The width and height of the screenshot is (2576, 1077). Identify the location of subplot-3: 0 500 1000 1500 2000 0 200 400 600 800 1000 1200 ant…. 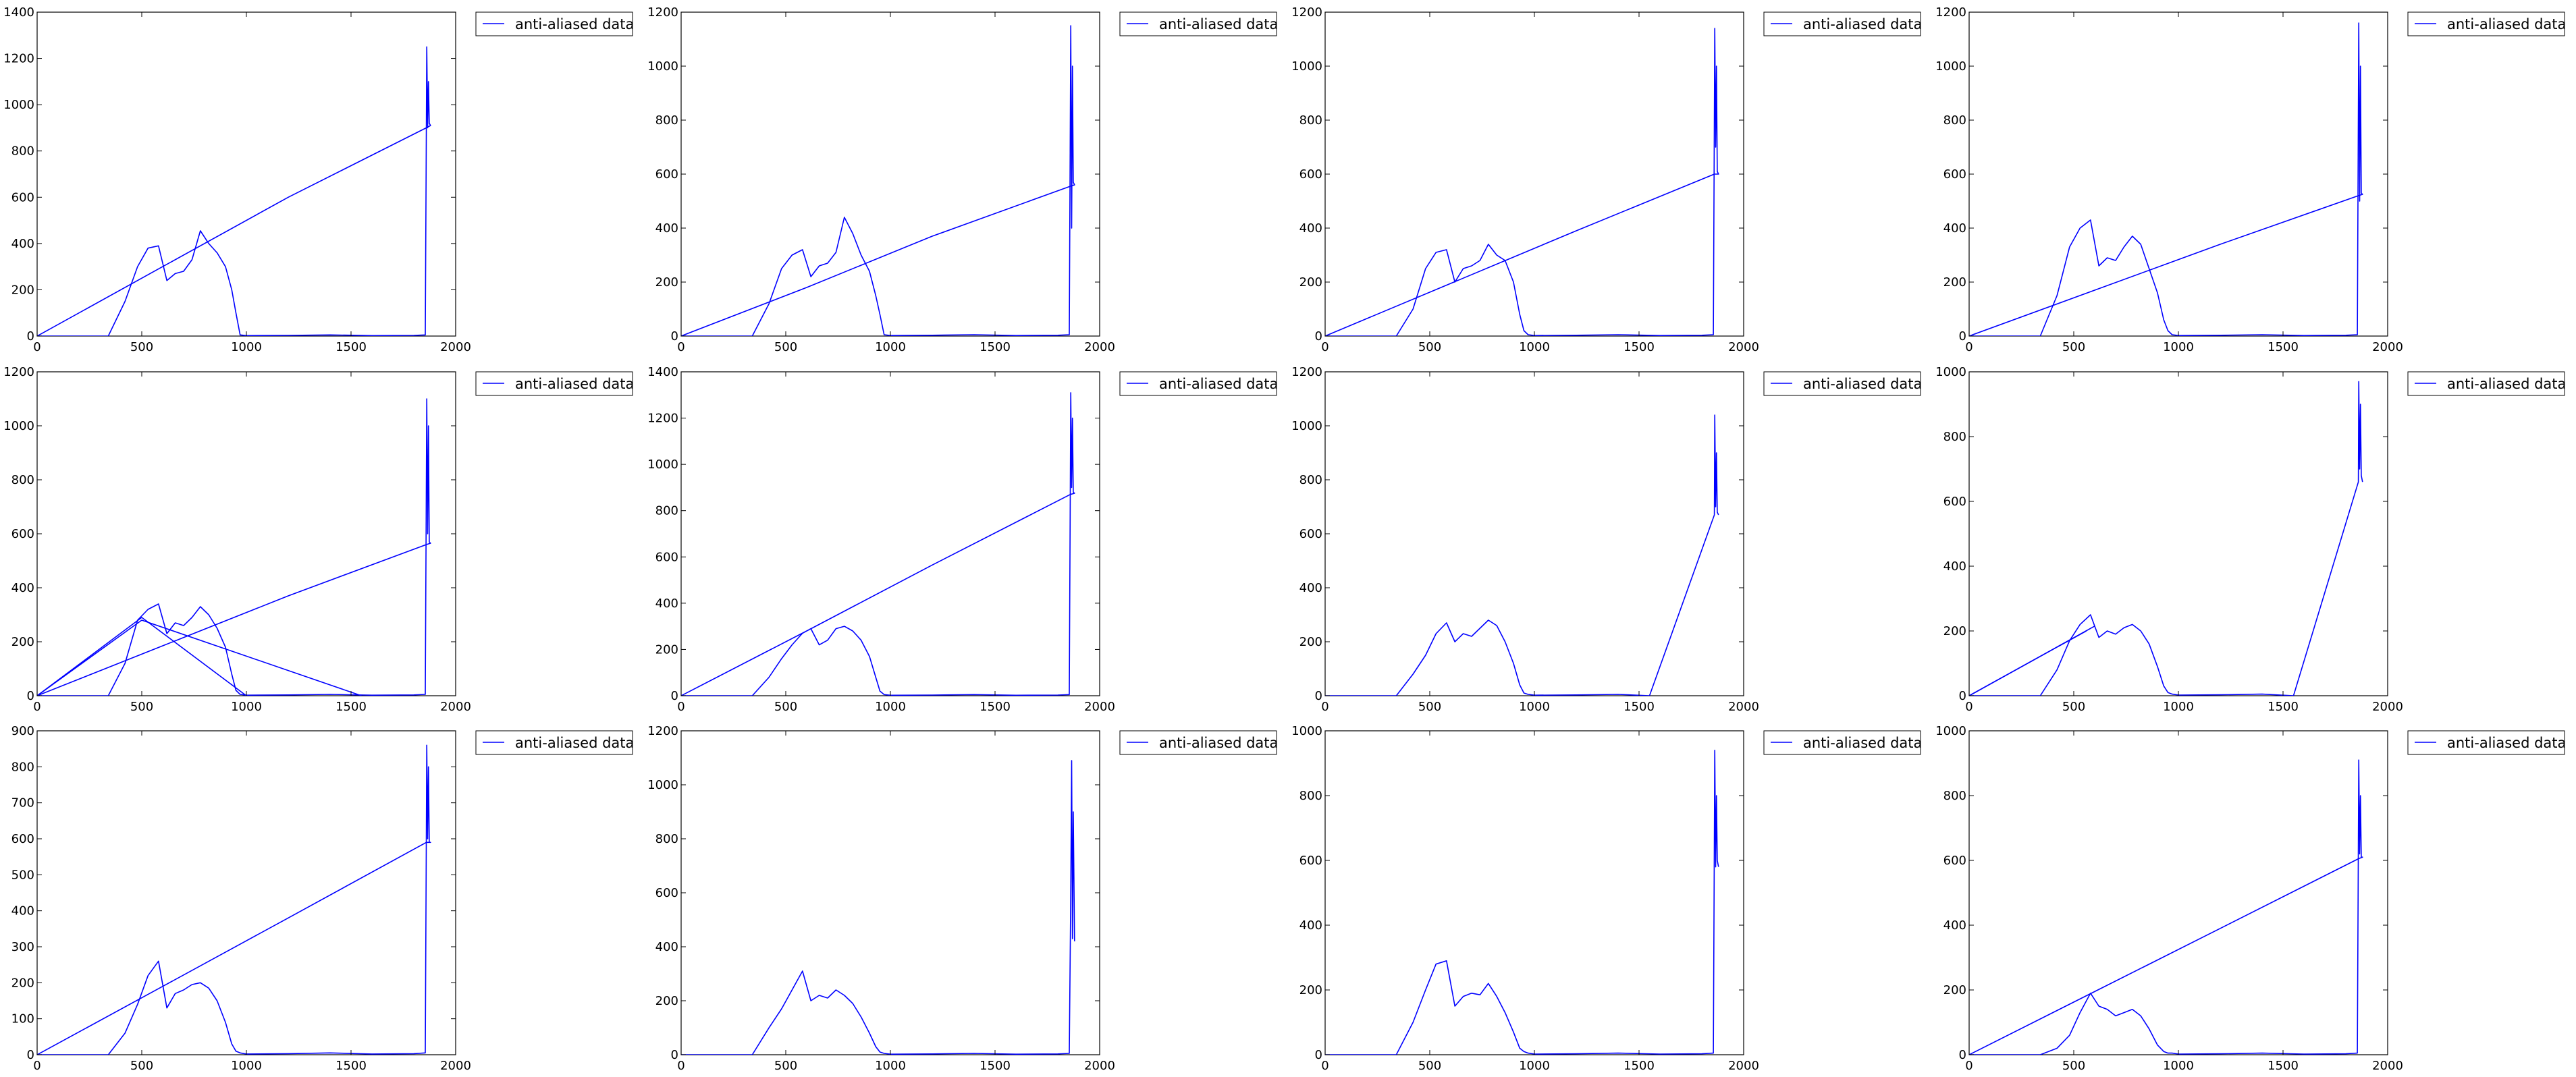
(1606, 179).